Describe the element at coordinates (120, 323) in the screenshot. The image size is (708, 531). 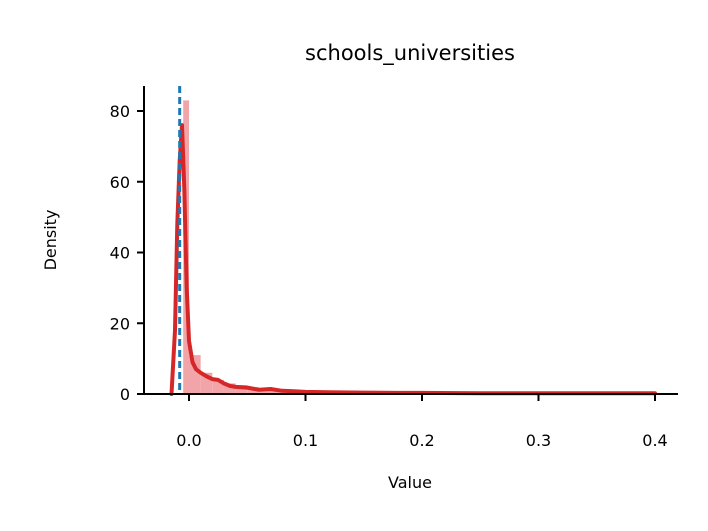
I see `y-tick-label: 20` at that location.